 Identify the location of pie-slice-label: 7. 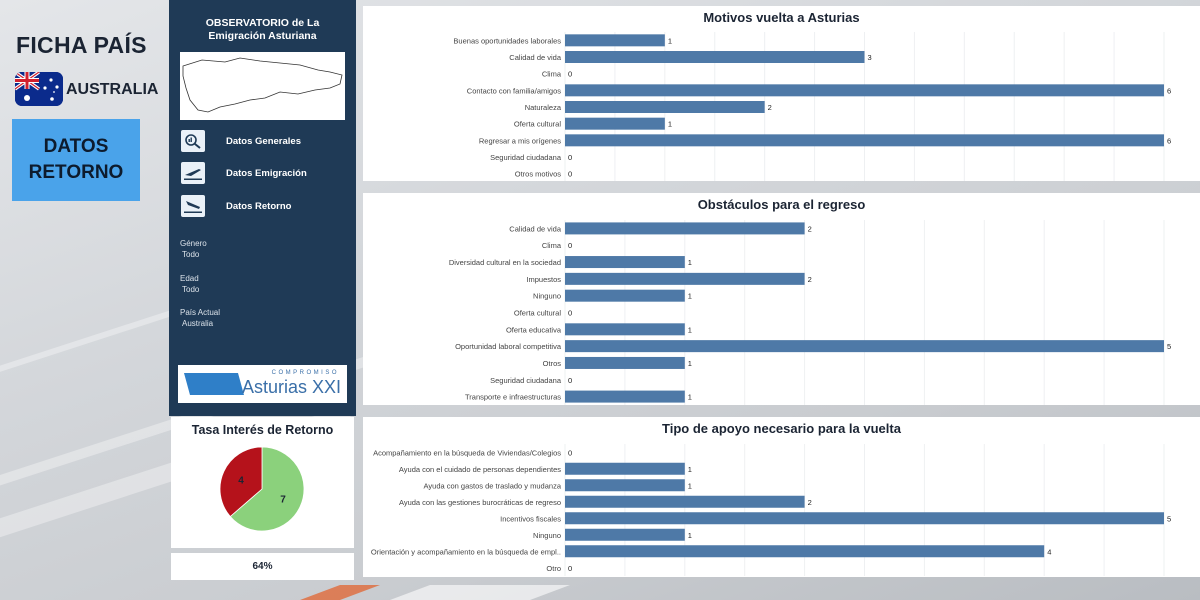
(283, 500).